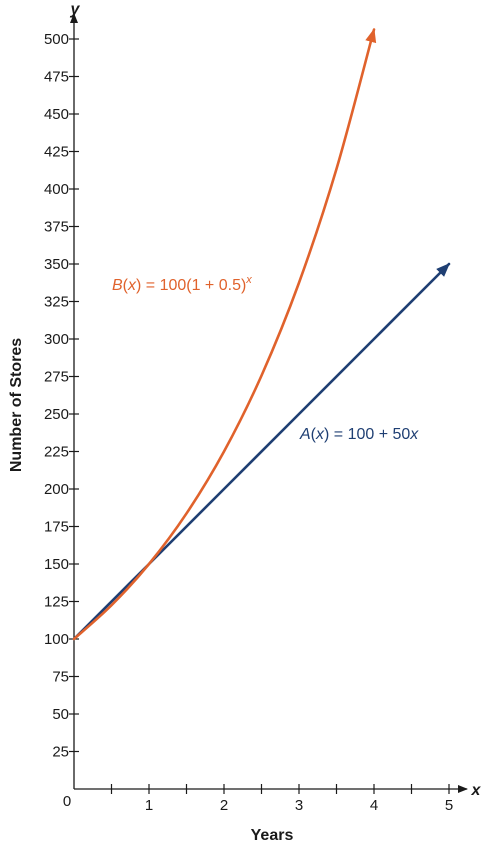 Image resolution: width=487 pixels, height=845 pixels. What do you see at coordinates (56, 414) in the screenshot?
I see `y-tick-label: 250` at bounding box center [56, 414].